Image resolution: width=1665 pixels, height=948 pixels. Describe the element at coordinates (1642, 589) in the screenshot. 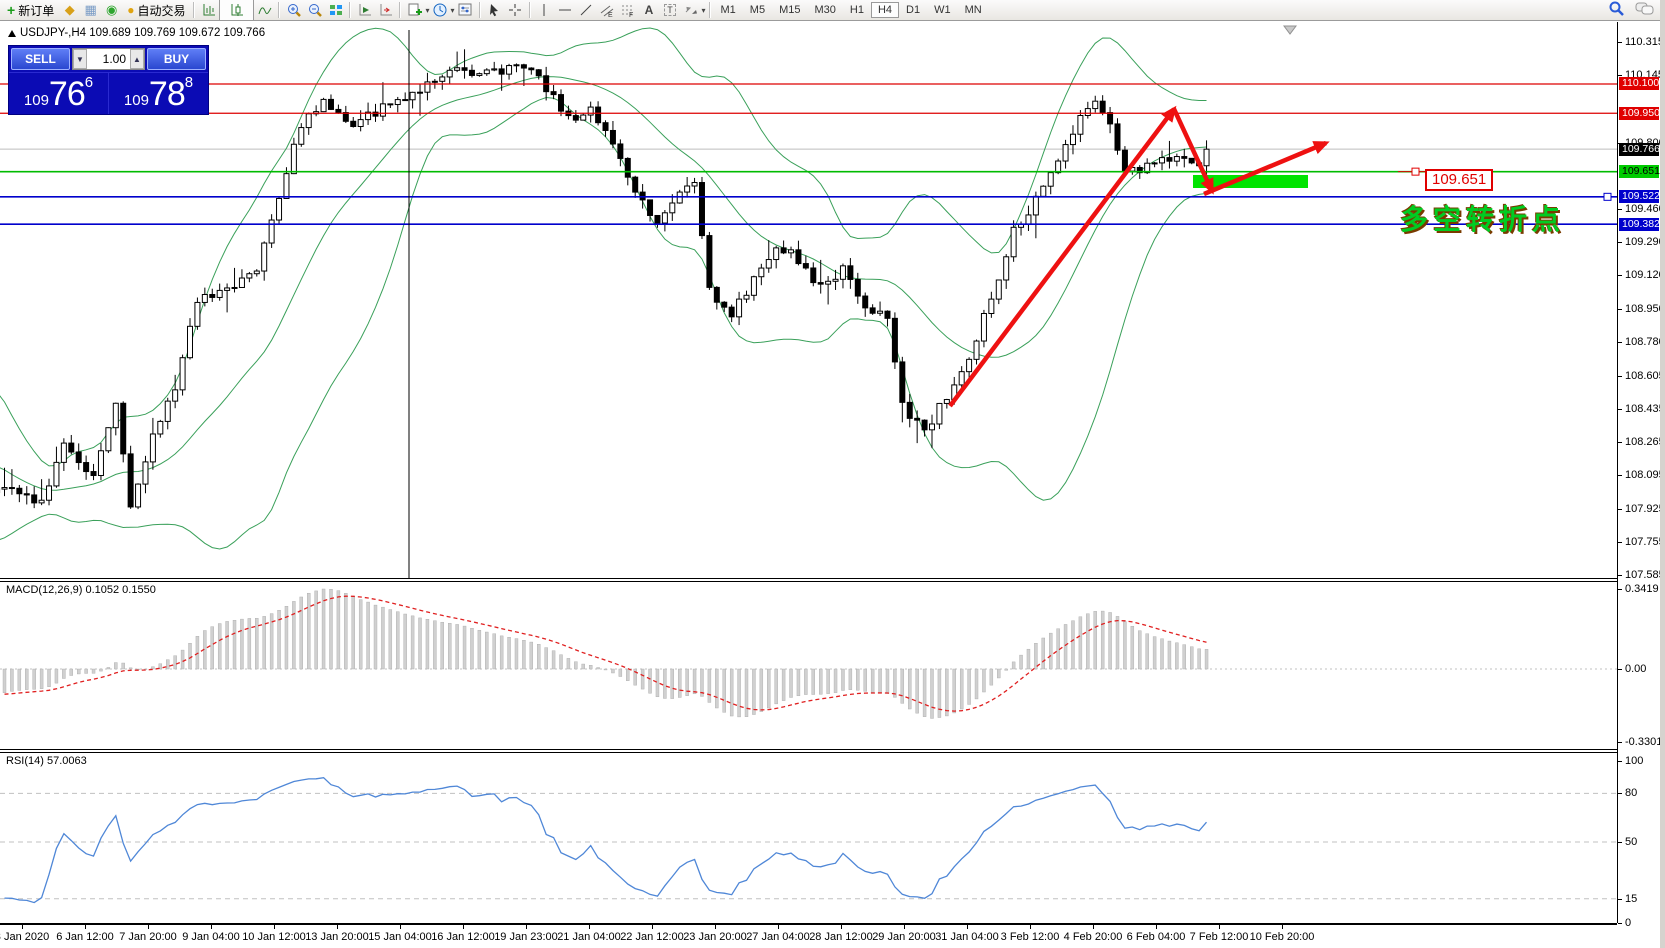

I see `macd-tick: 0.3419` at that location.